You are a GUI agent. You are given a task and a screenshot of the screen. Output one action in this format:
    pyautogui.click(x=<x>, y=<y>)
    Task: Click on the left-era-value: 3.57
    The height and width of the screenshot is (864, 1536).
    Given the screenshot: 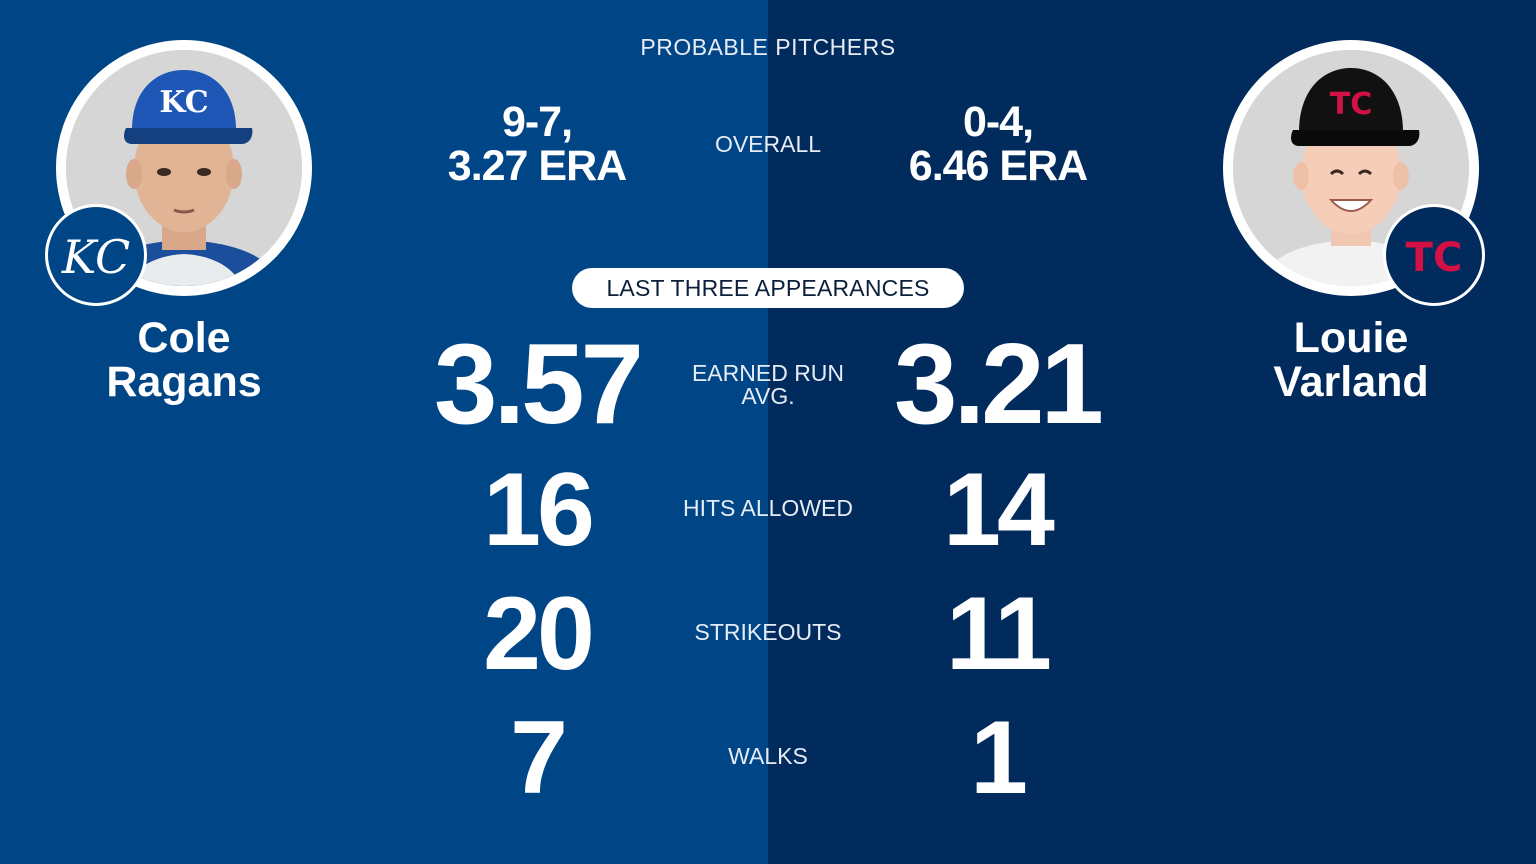 What is the action you would take?
    pyautogui.click(x=539, y=384)
    